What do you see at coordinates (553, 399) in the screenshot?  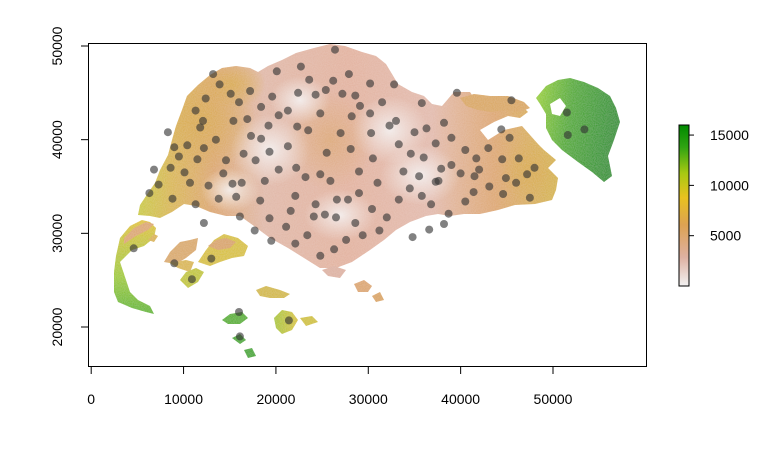 I see `x-tick-label: 50000` at bounding box center [553, 399].